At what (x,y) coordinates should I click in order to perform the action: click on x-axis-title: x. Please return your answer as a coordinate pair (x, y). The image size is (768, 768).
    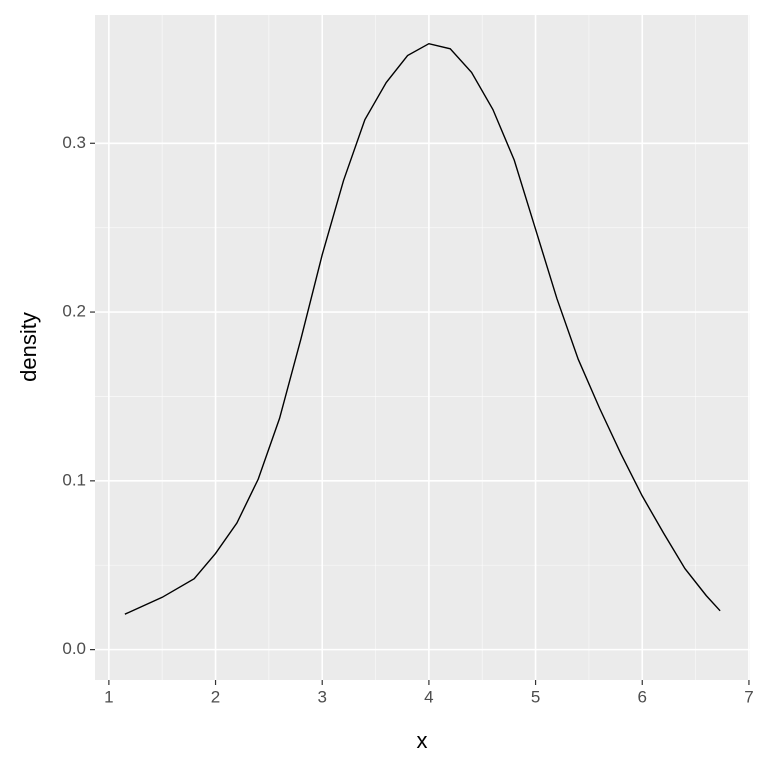
    Looking at the image, I should click on (422, 740).